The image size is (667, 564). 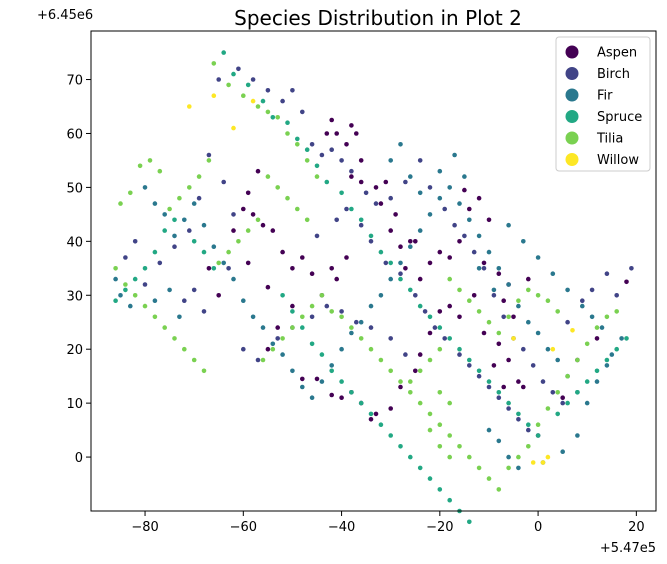 I want to click on legend-marker-aspen, so click(x=572, y=52).